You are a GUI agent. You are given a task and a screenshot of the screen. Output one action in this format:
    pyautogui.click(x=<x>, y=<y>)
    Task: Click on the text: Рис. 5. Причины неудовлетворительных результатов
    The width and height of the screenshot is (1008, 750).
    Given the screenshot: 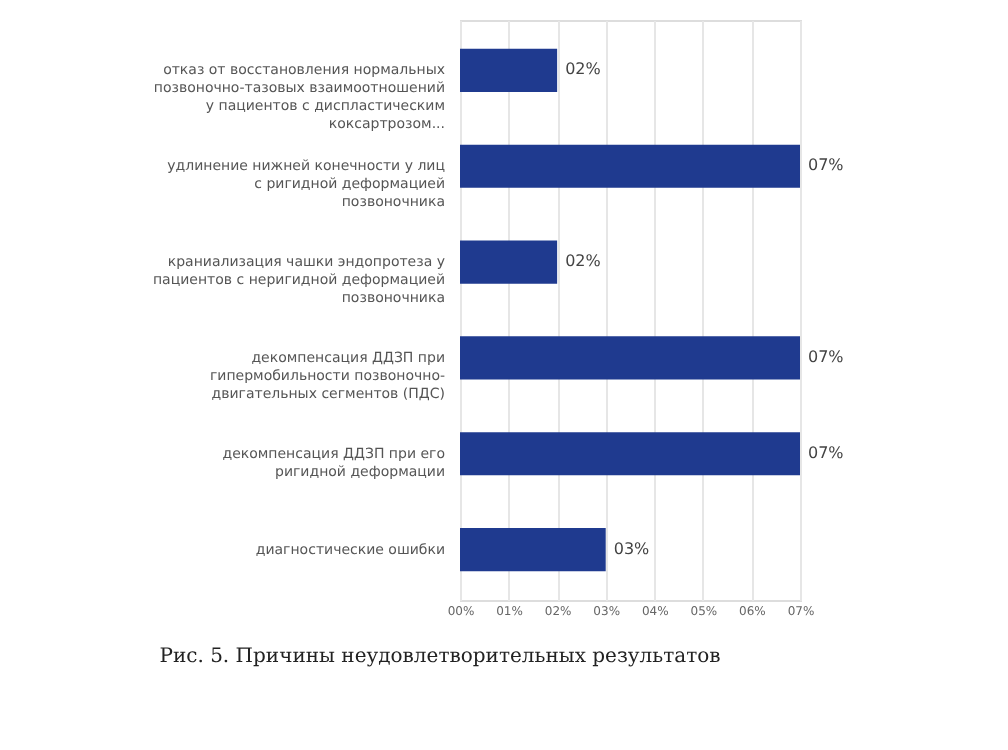 What is the action you would take?
    pyautogui.click(x=440, y=657)
    